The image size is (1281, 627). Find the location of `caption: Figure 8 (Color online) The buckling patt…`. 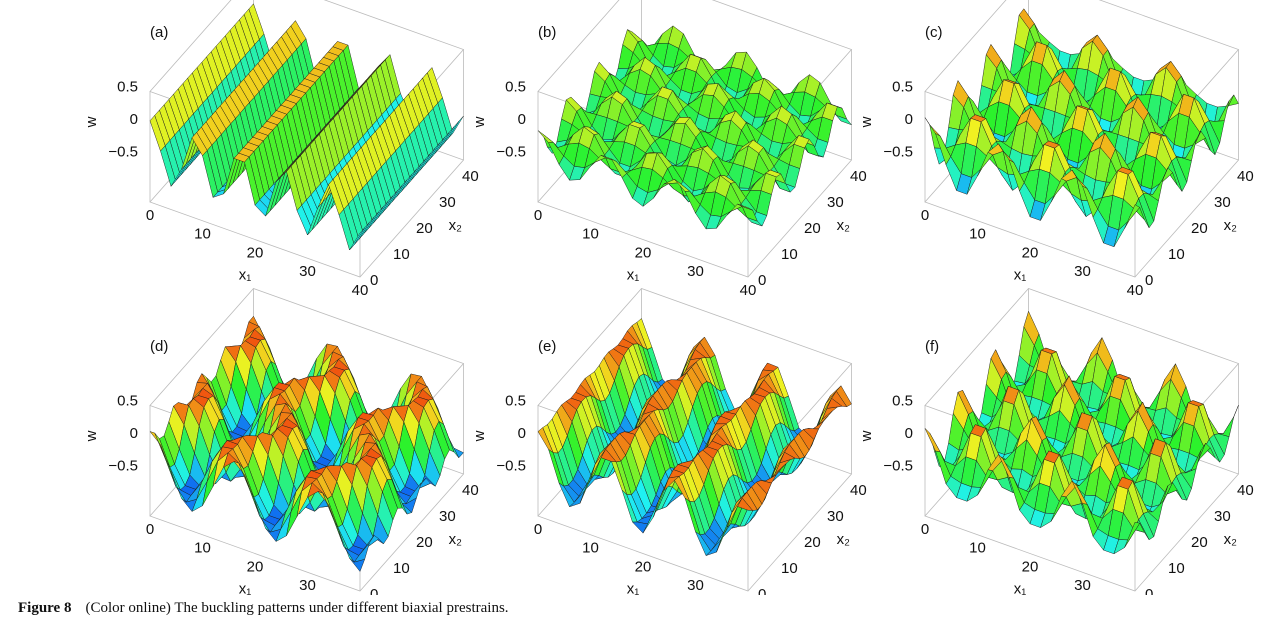

caption: Figure 8 (Color online) The buckling patt… is located at coordinates (263, 608).